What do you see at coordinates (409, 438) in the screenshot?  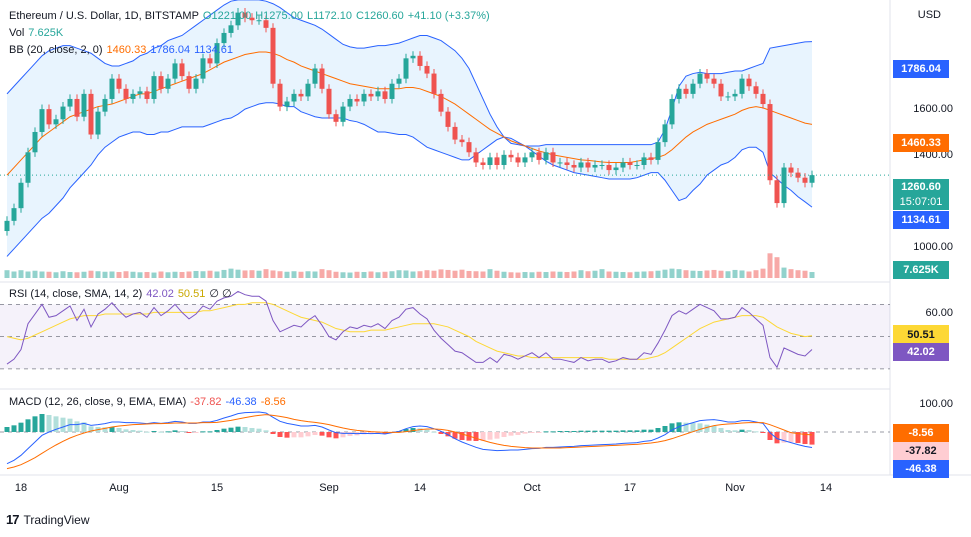 I see `macd-line` at bounding box center [409, 438].